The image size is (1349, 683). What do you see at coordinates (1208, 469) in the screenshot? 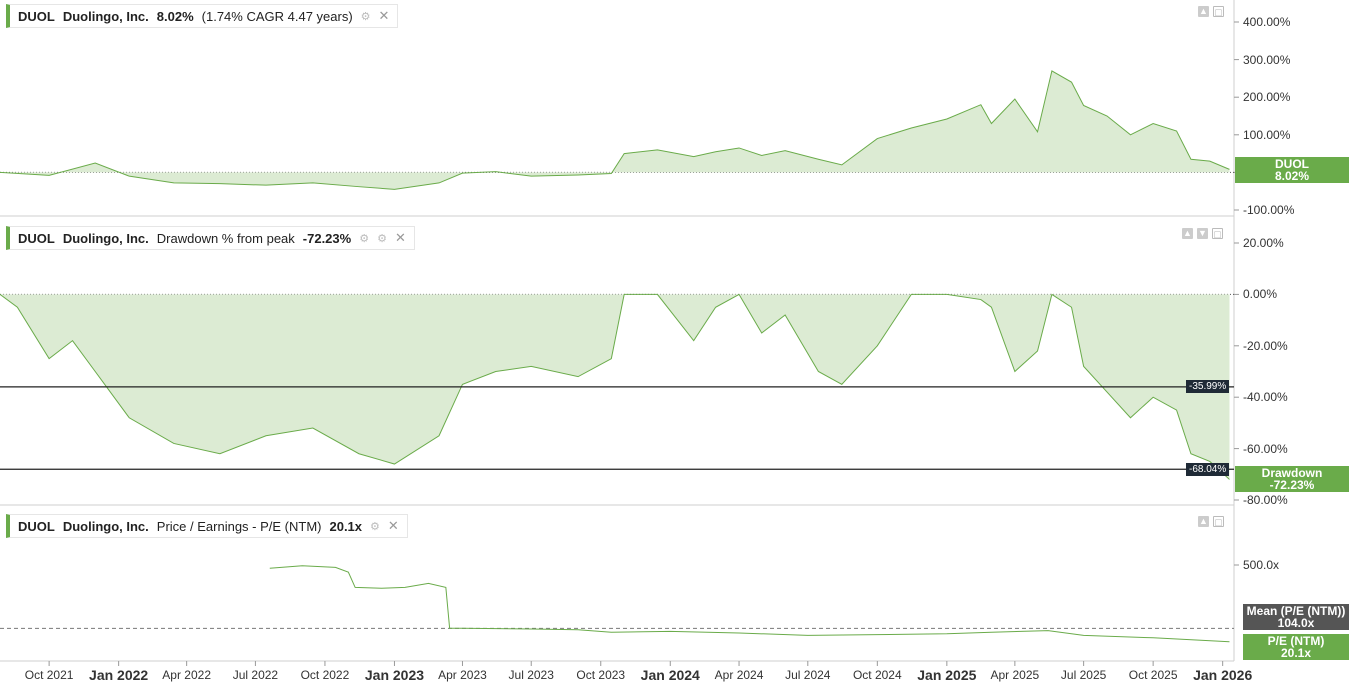
I see `hline-label: -68.04%` at bounding box center [1208, 469].